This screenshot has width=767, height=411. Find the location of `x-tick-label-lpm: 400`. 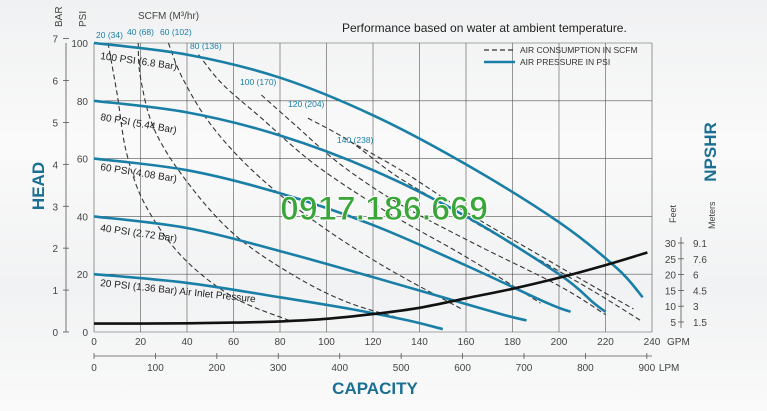

x-tick-label-lpm: 400 is located at coordinates (339, 368).